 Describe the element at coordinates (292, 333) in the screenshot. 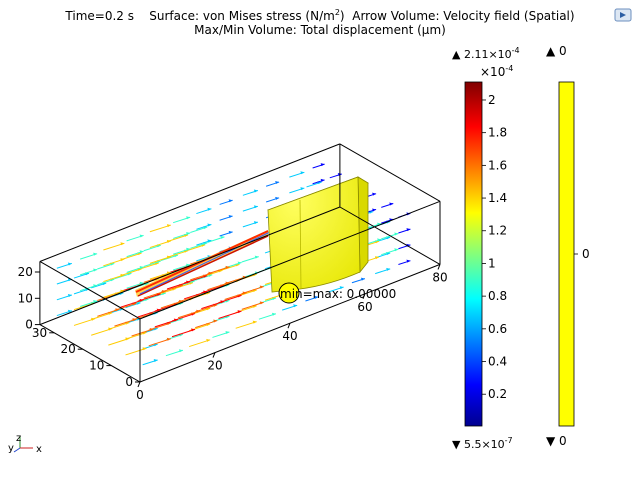

I see `x-axis: 0 20 40 60 80` at that location.